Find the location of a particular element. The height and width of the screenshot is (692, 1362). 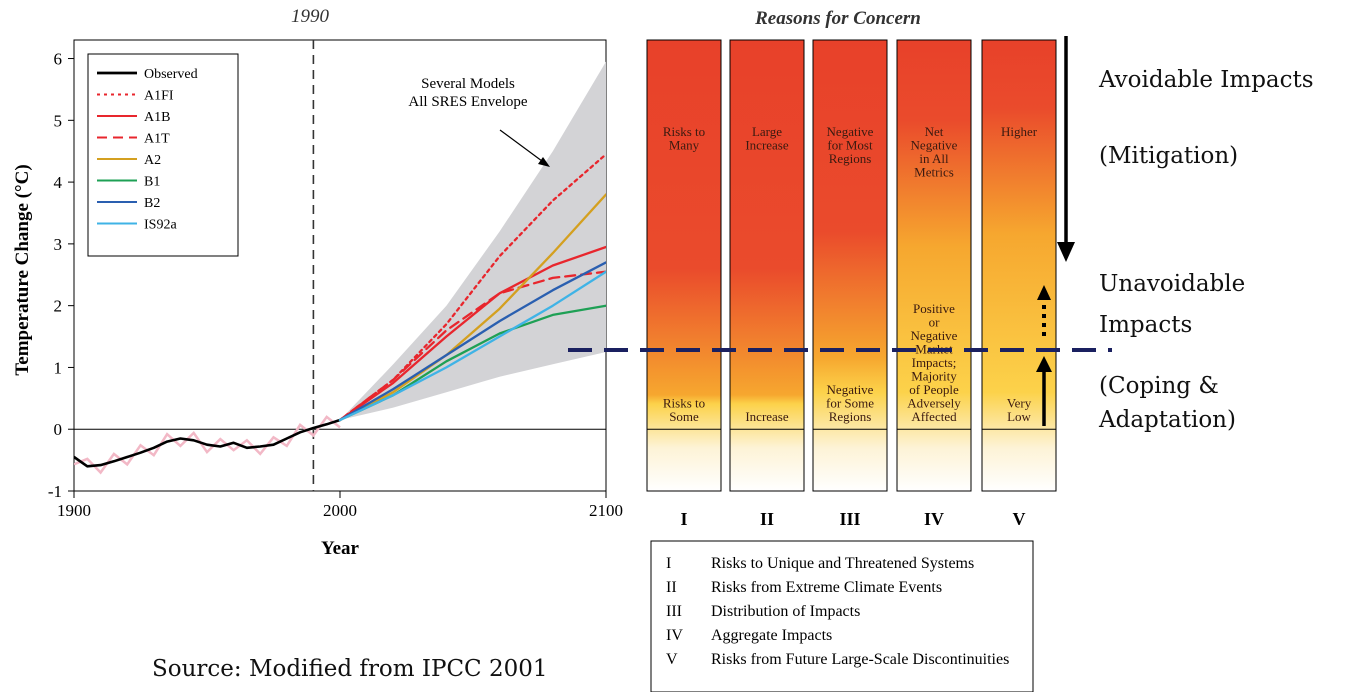

sres-envelope is located at coordinates (473, 240).